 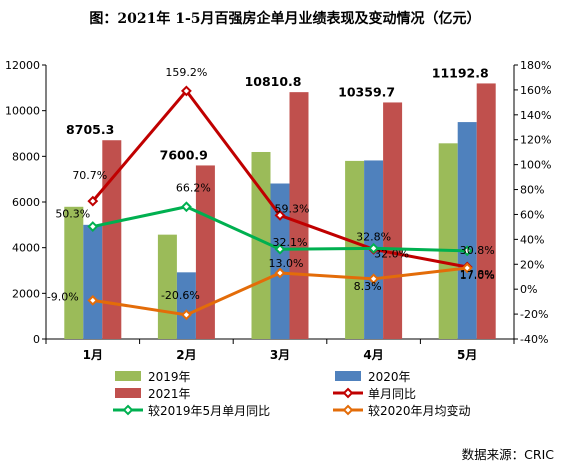 What do you see at coordinates (368, 286) in the screenshot?
I see `line-value-label: 8.3%` at bounding box center [368, 286].